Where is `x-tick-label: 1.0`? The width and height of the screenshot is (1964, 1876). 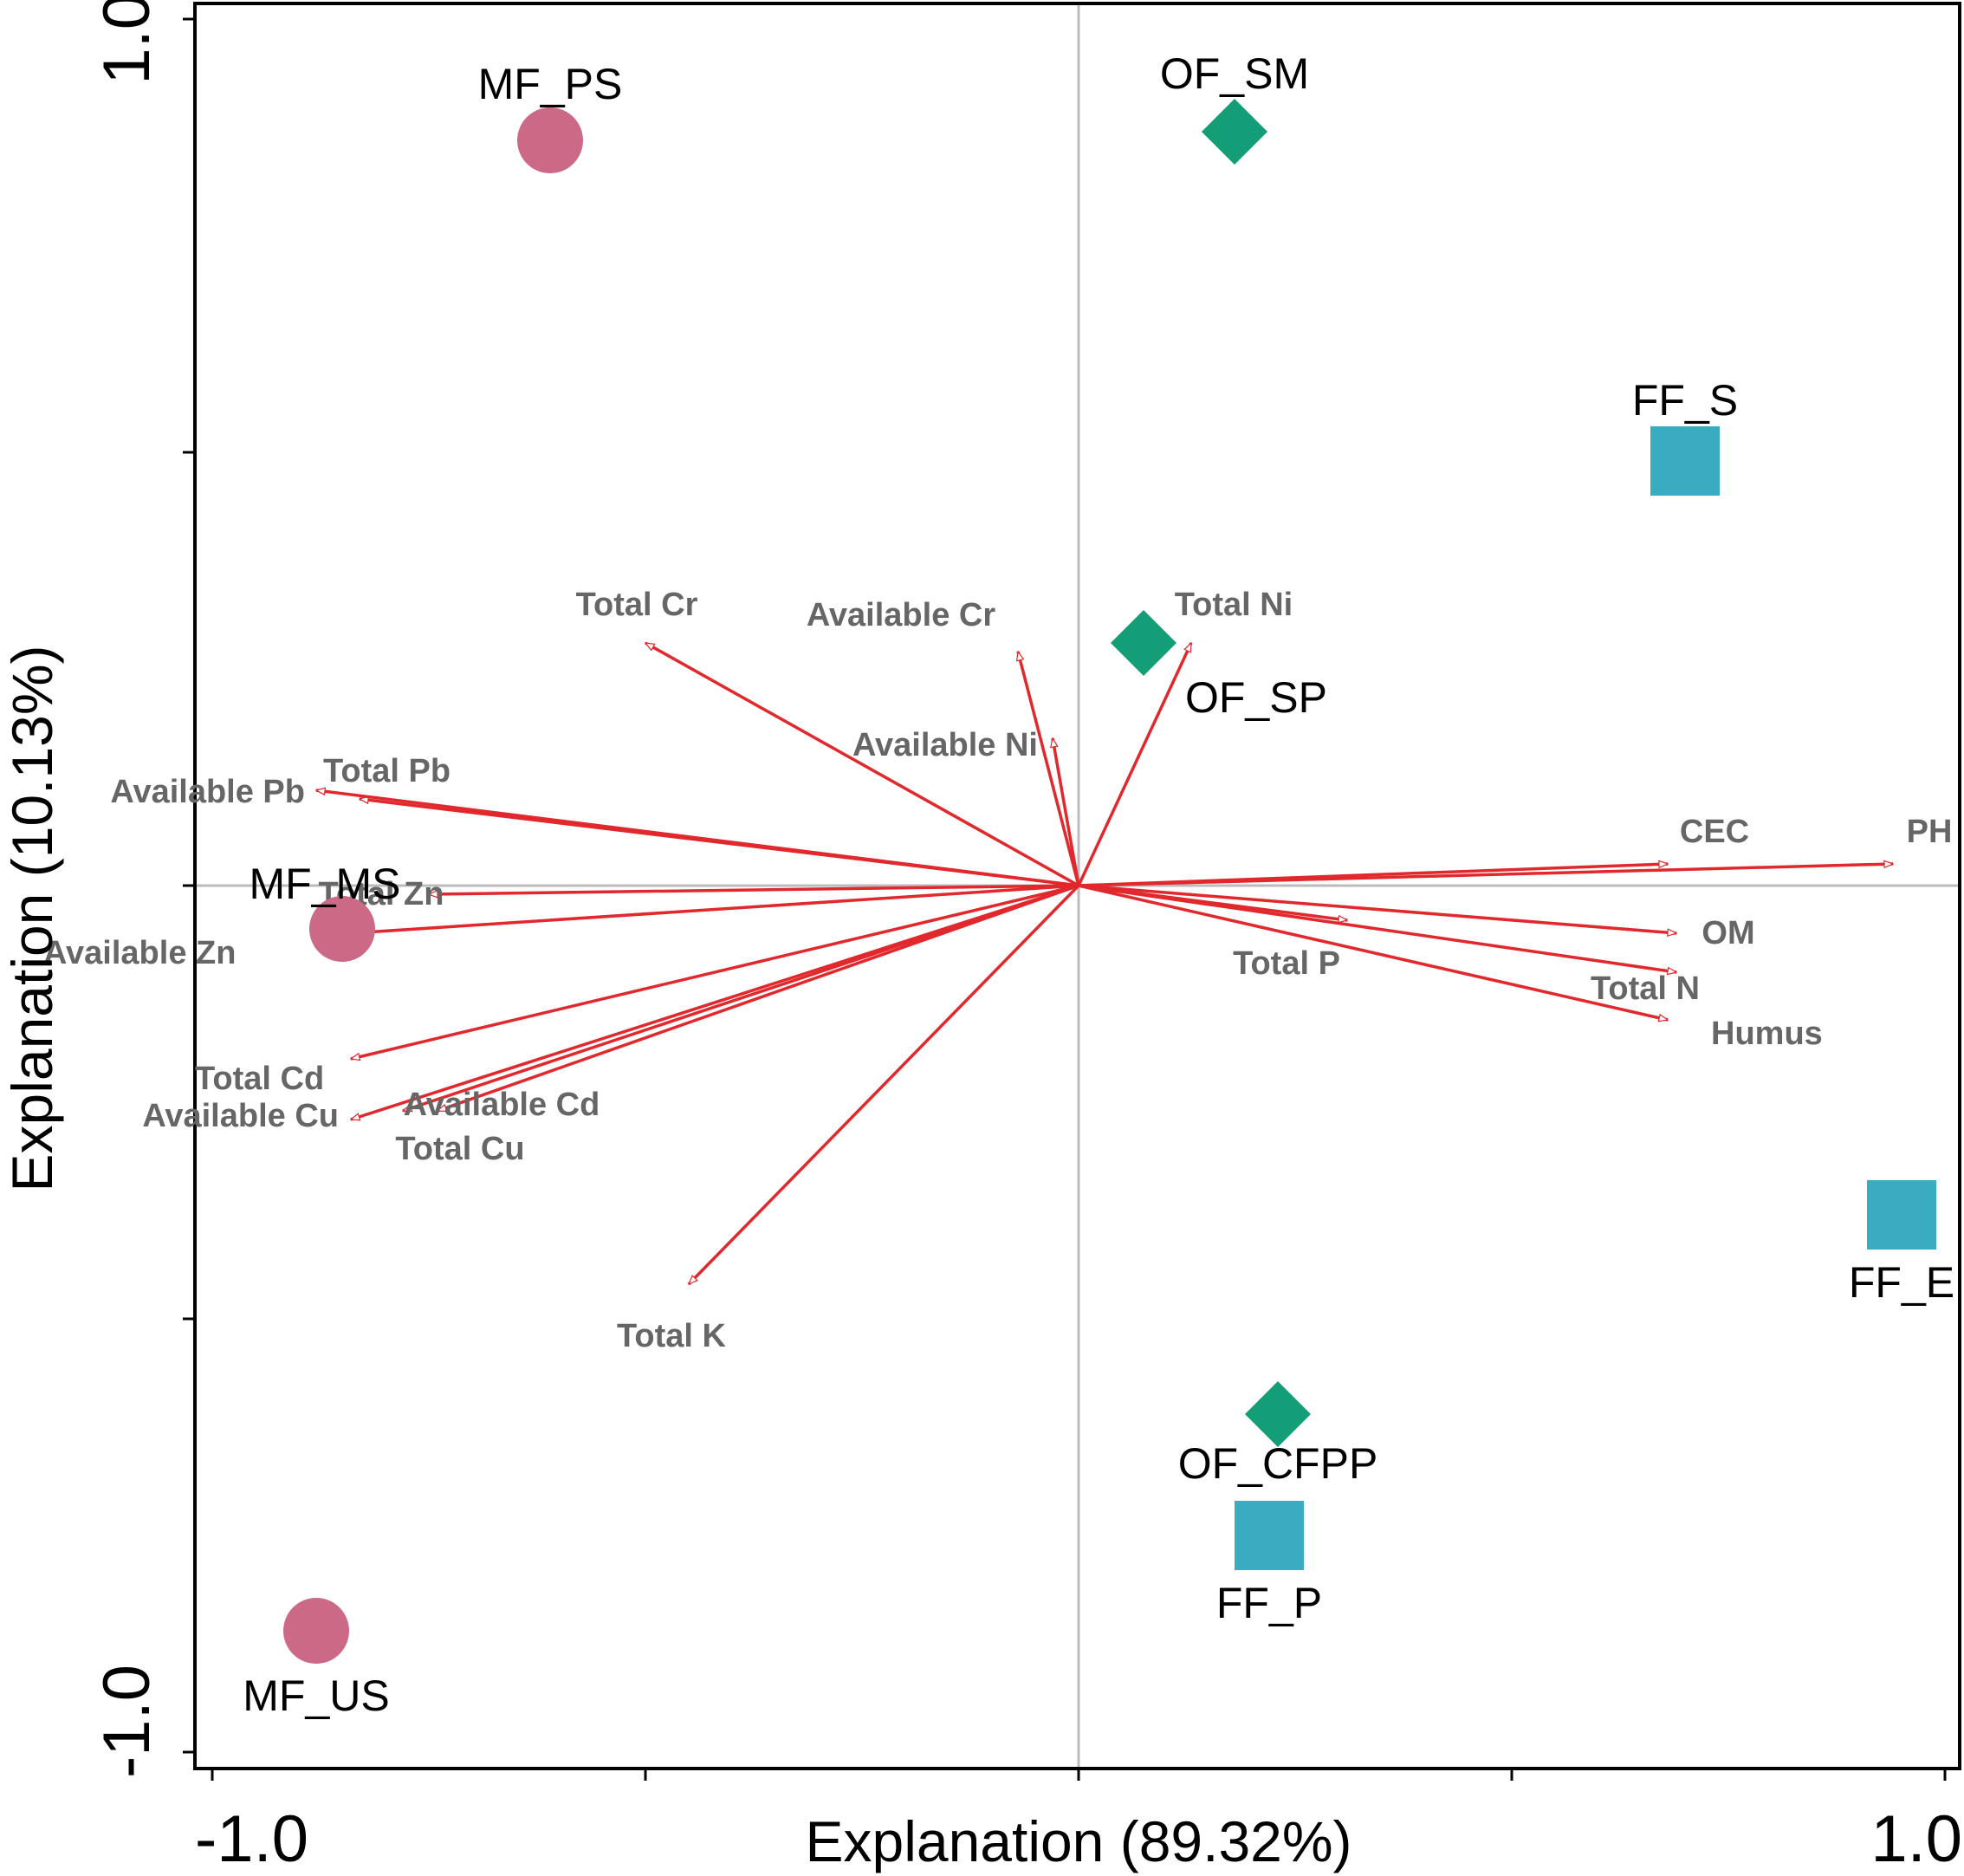 x-tick-label: 1.0 is located at coordinates (1916, 1839).